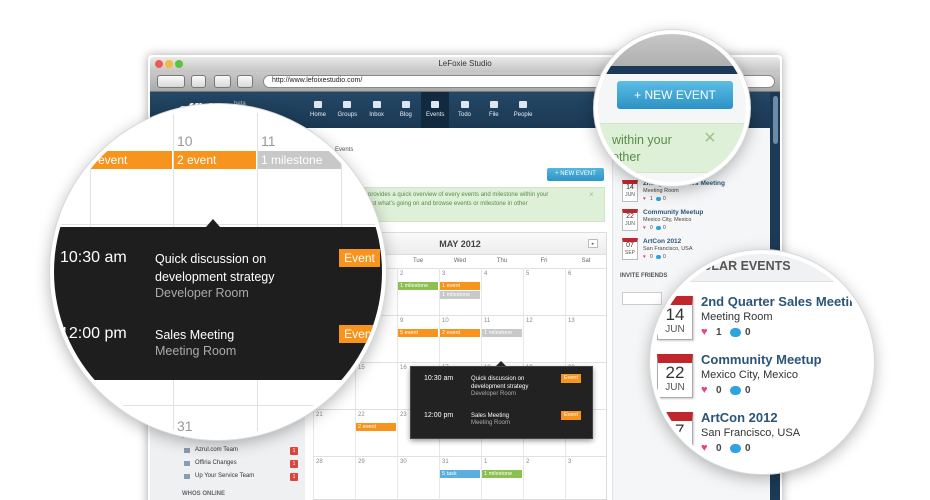  What do you see at coordinates (493, 115) in the screenshot?
I see `nav-item: File` at bounding box center [493, 115].